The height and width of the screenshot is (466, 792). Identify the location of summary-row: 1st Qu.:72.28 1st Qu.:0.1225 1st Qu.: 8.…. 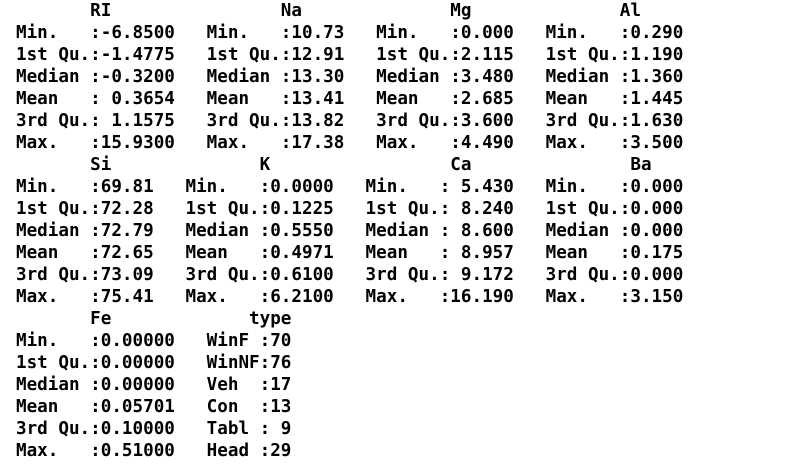
(350, 209).